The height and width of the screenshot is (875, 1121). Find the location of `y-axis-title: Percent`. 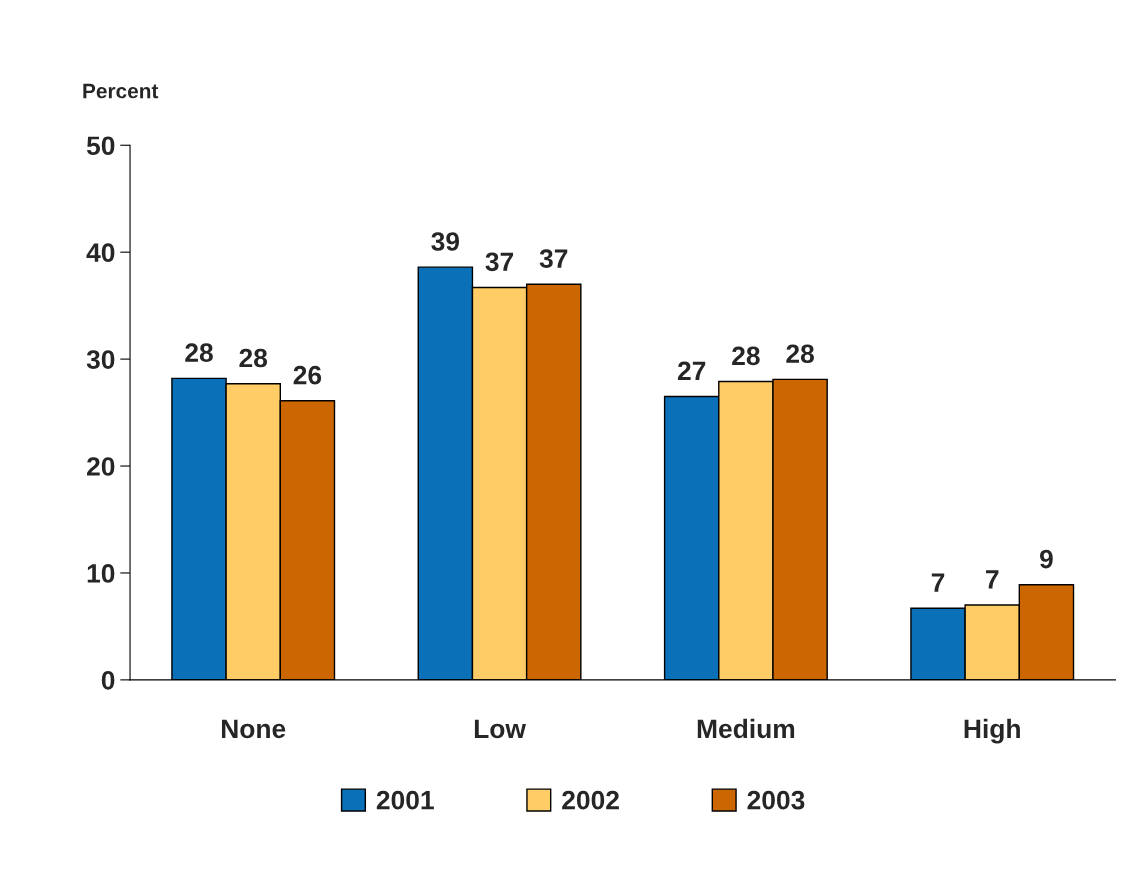

y-axis-title: Percent is located at coordinates (121, 91).